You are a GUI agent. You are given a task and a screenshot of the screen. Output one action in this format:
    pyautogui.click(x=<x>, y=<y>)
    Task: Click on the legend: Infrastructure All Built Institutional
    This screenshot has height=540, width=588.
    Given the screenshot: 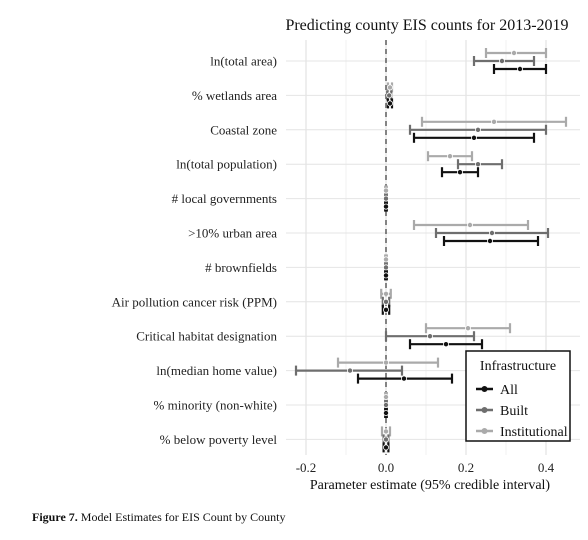 What is the action you would take?
    pyautogui.click(x=518, y=396)
    